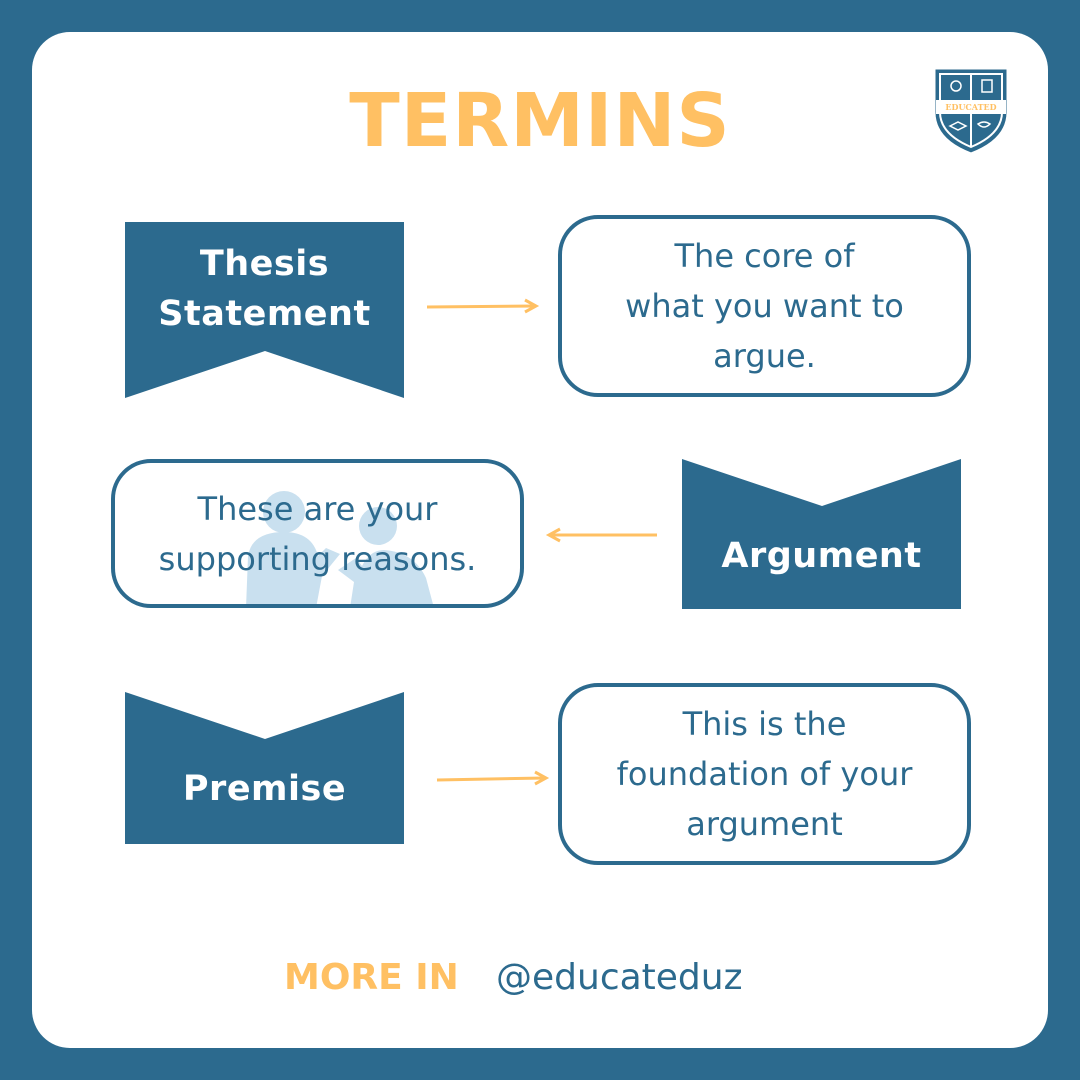 The image size is (1080, 1080). Describe the element at coordinates (764, 356) in the screenshot. I see `description-line: argue.` at that location.